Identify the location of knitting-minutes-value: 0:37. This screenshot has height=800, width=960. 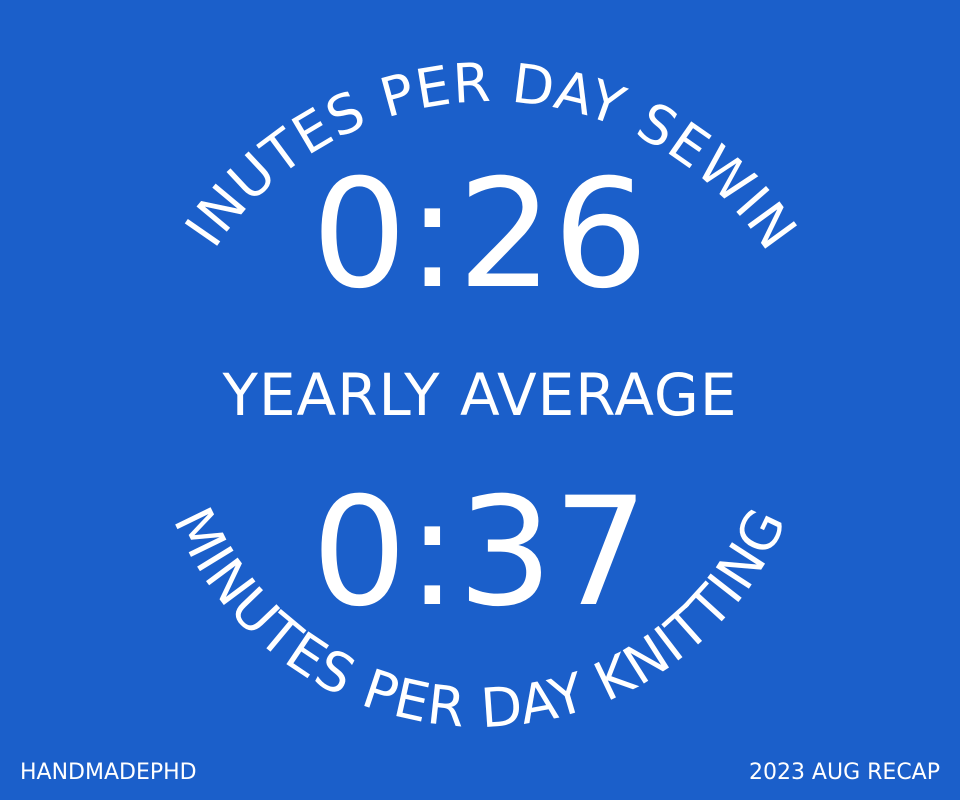
(480, 553).